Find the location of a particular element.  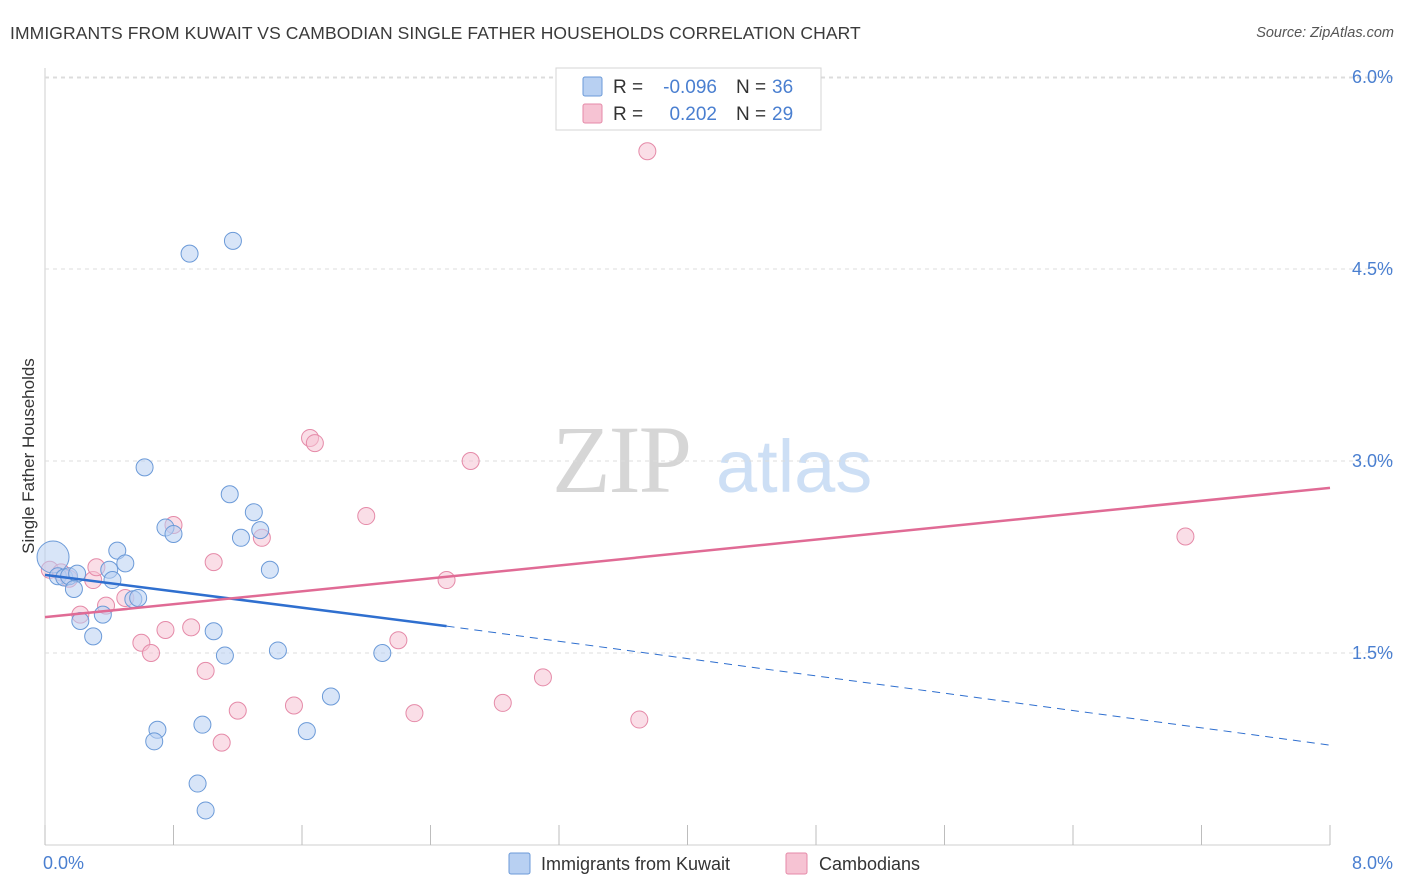

series-legend-swatch-kuwait is located at coordinates (519, 863).